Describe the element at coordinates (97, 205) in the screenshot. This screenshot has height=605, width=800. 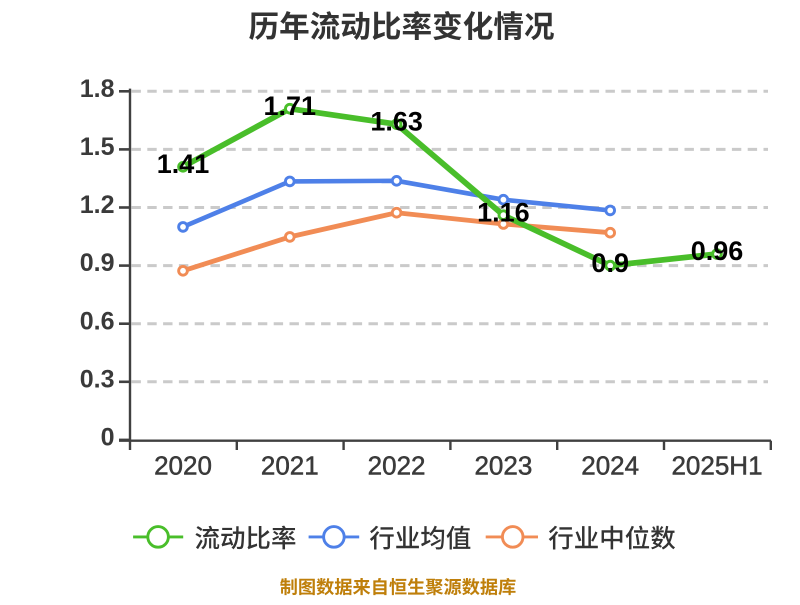
I see `svg-text: 1.2` at that location.